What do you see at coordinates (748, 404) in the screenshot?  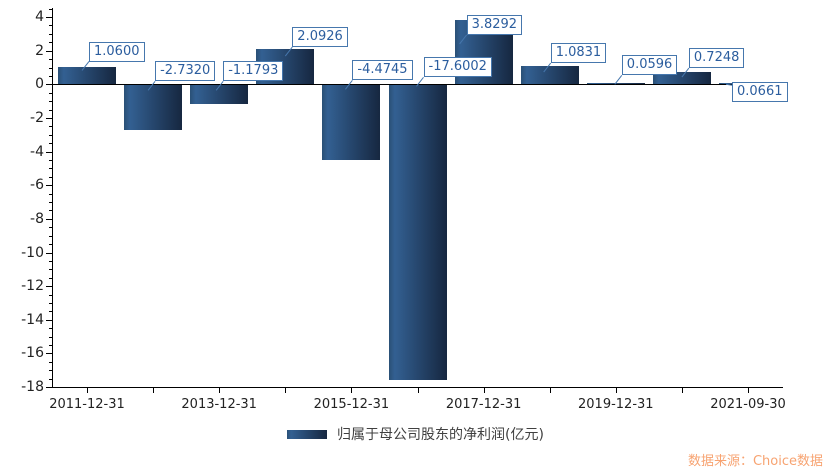 I see `x-axis-tick-label: 2021-09-30` at bounding box center [748, 404].